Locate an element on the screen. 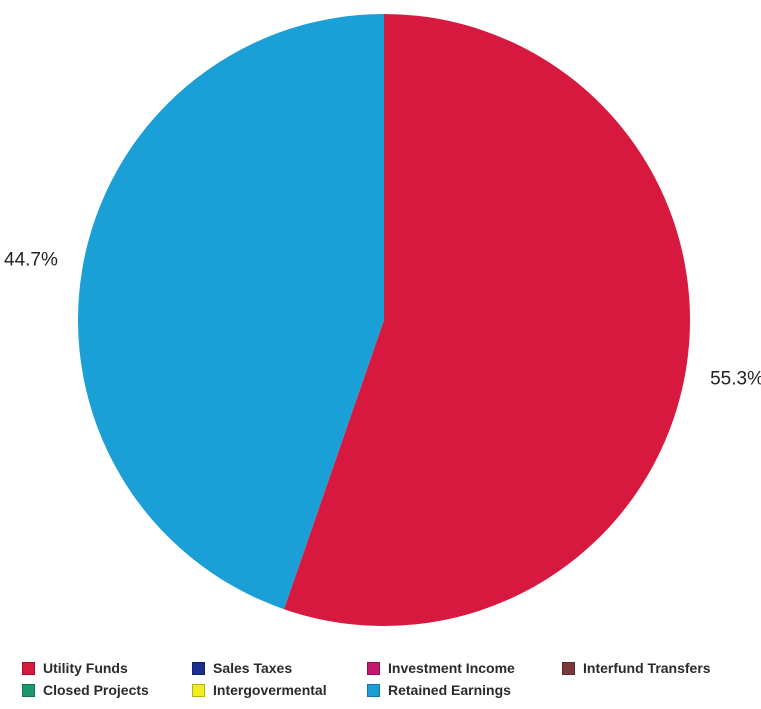  legend-item-utility-funds: Utility Funds is located at coordinates (107, 668).